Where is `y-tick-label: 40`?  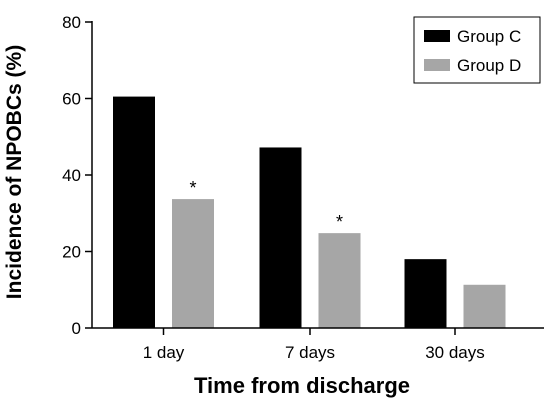 y-tick-label: 40 is located at coordinates (71, 175).